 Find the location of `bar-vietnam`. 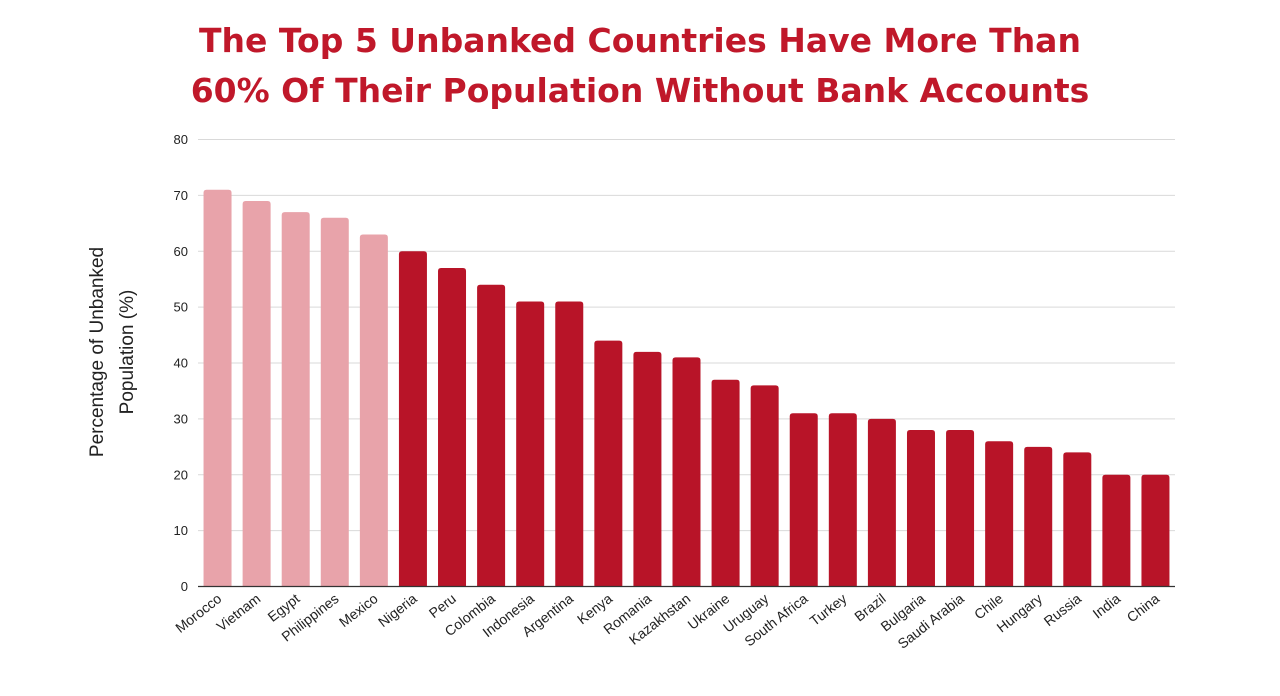

bar-vietnam is located at coordinates (256, 393).